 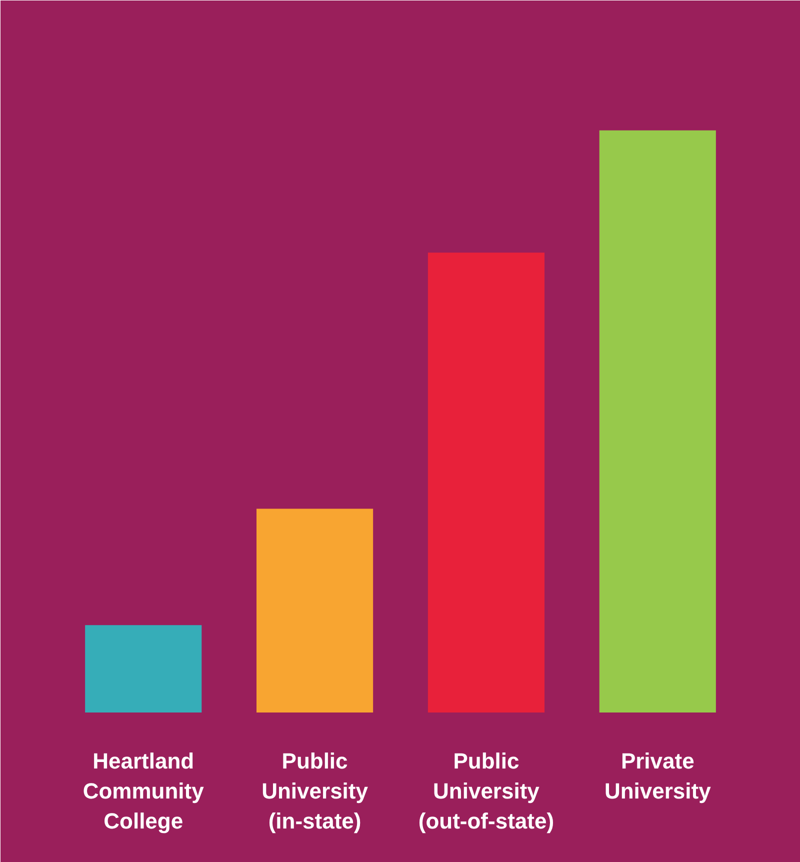 What do you see at coordinates (486, 791) in the screenshot?
I see `x-tick-label: Public University (out-of-state)` at bounding box center [486, 791].